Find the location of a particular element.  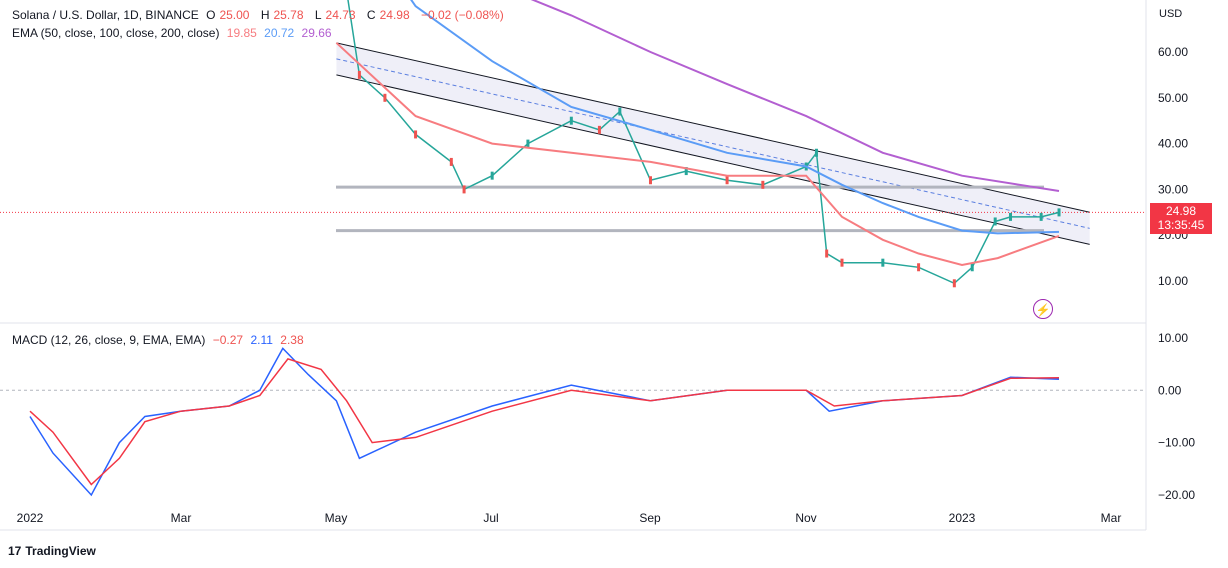

macd-label: MACD (12, 26, close, 9, EMA, EMA) is located at coordinates (109, 340).